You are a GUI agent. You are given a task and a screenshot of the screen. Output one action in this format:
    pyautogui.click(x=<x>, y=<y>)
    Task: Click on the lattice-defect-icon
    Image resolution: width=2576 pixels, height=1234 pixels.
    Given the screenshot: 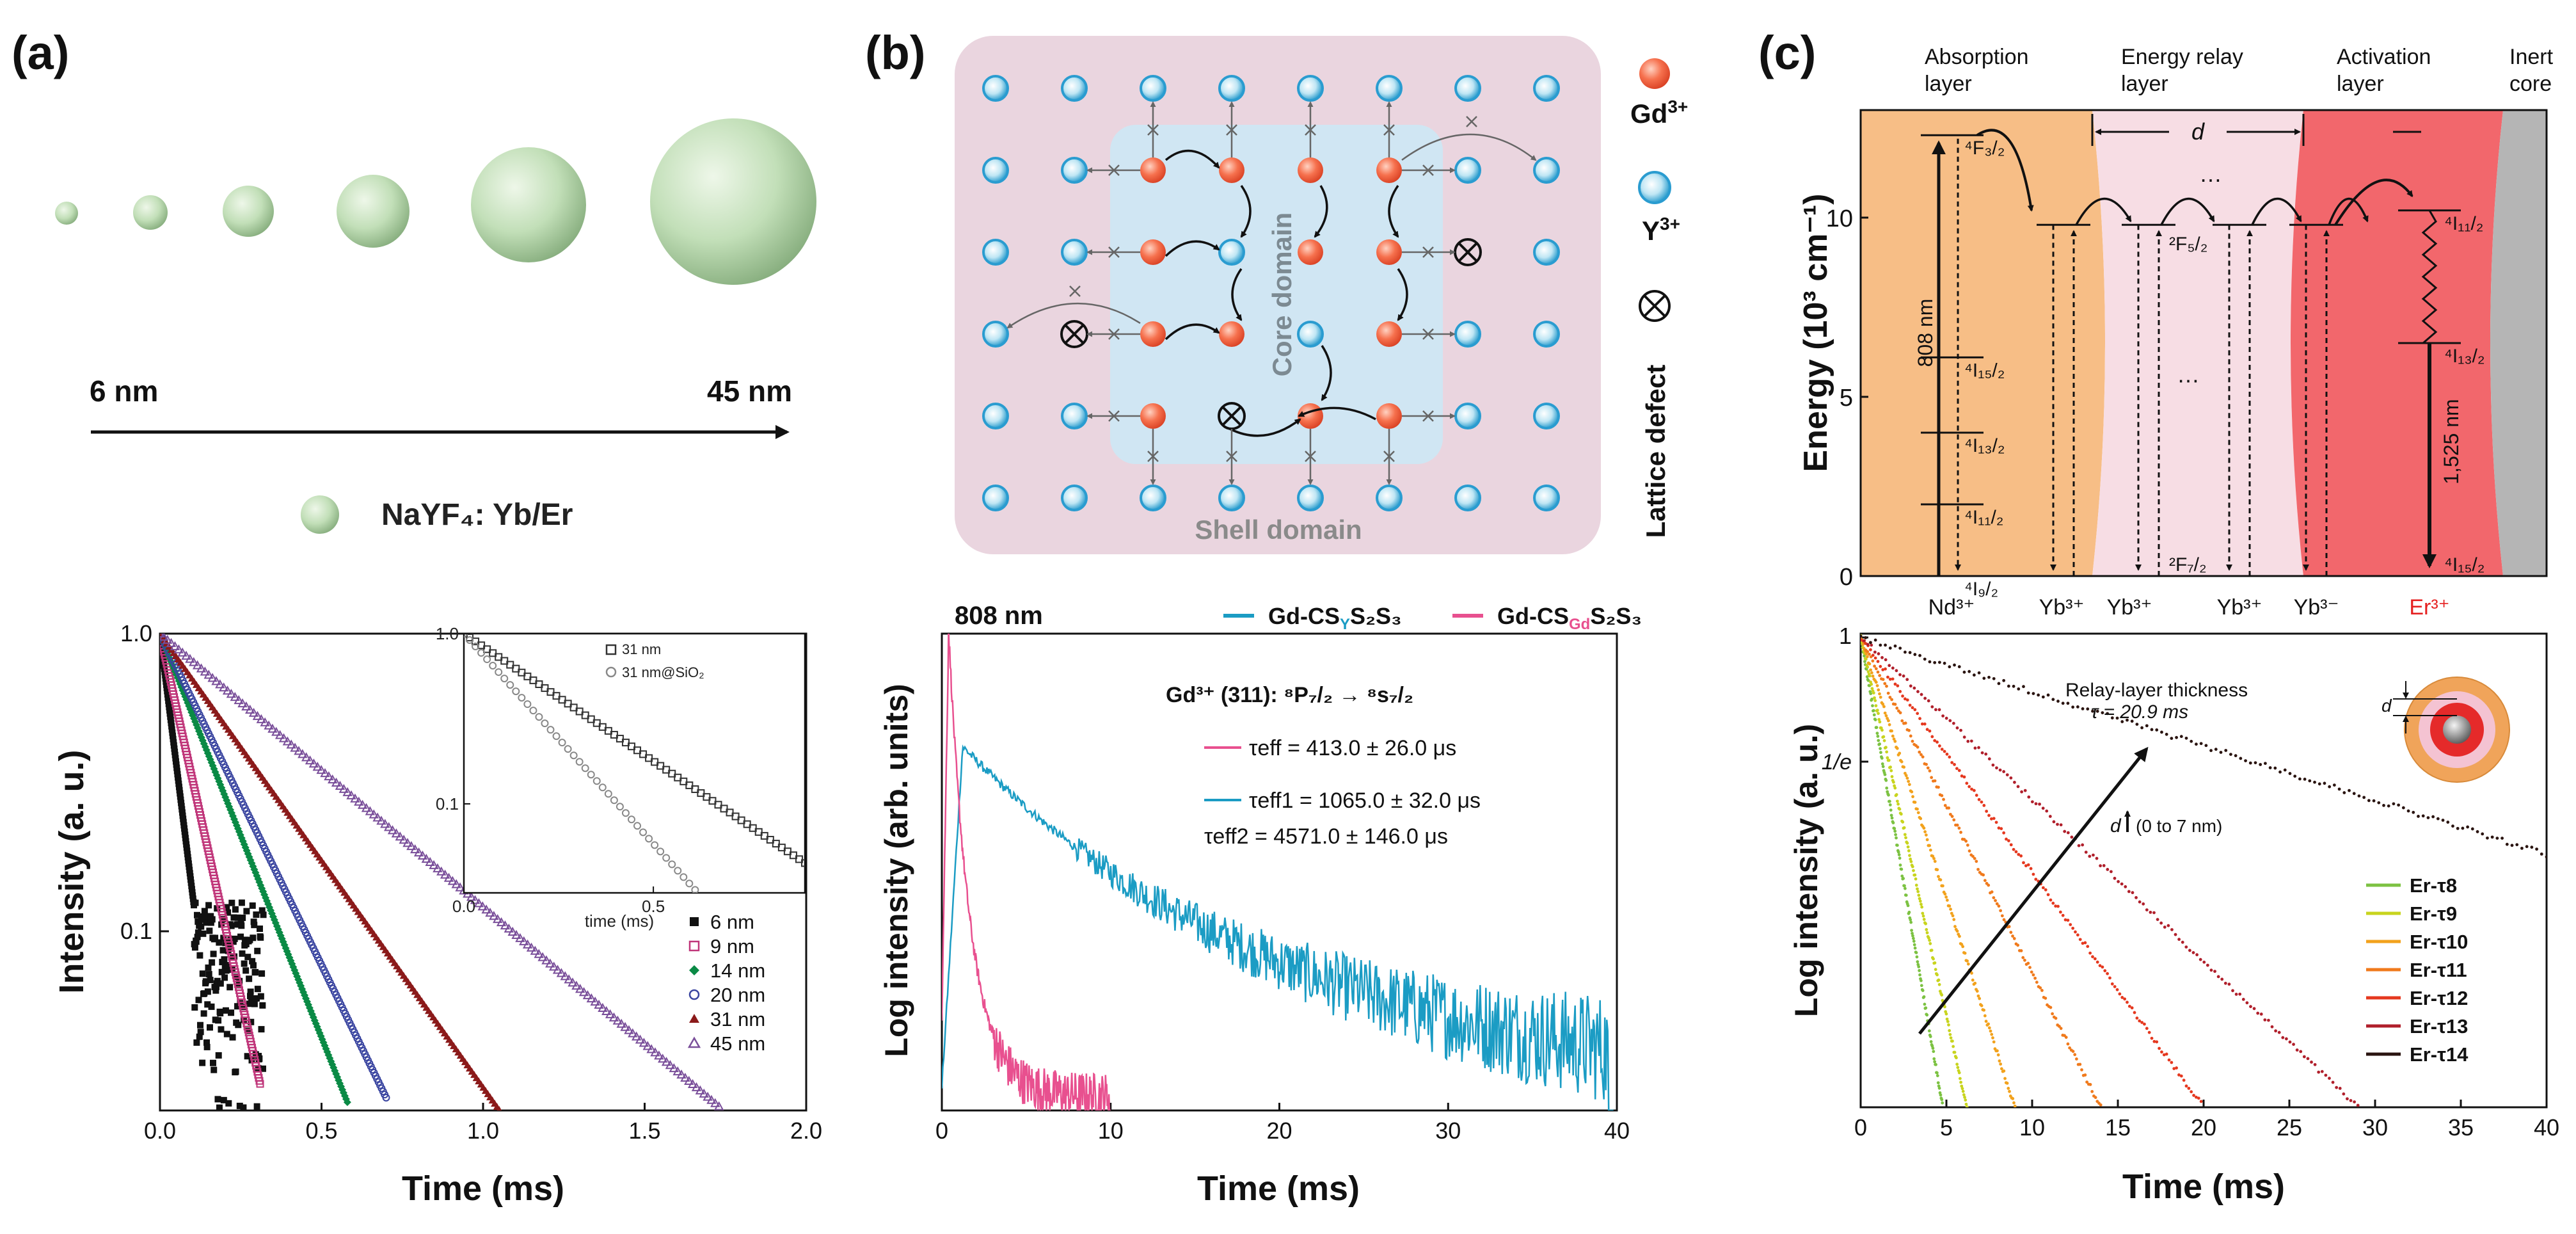 What is the action you would take?
    pyautogui.click(x=1655, y=306)
    